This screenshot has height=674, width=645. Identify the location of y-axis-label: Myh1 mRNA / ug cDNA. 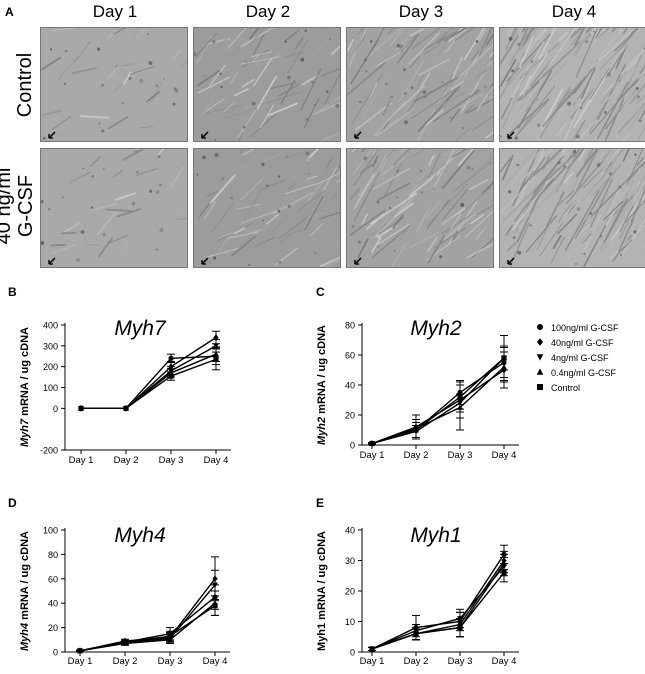
(322, 591).